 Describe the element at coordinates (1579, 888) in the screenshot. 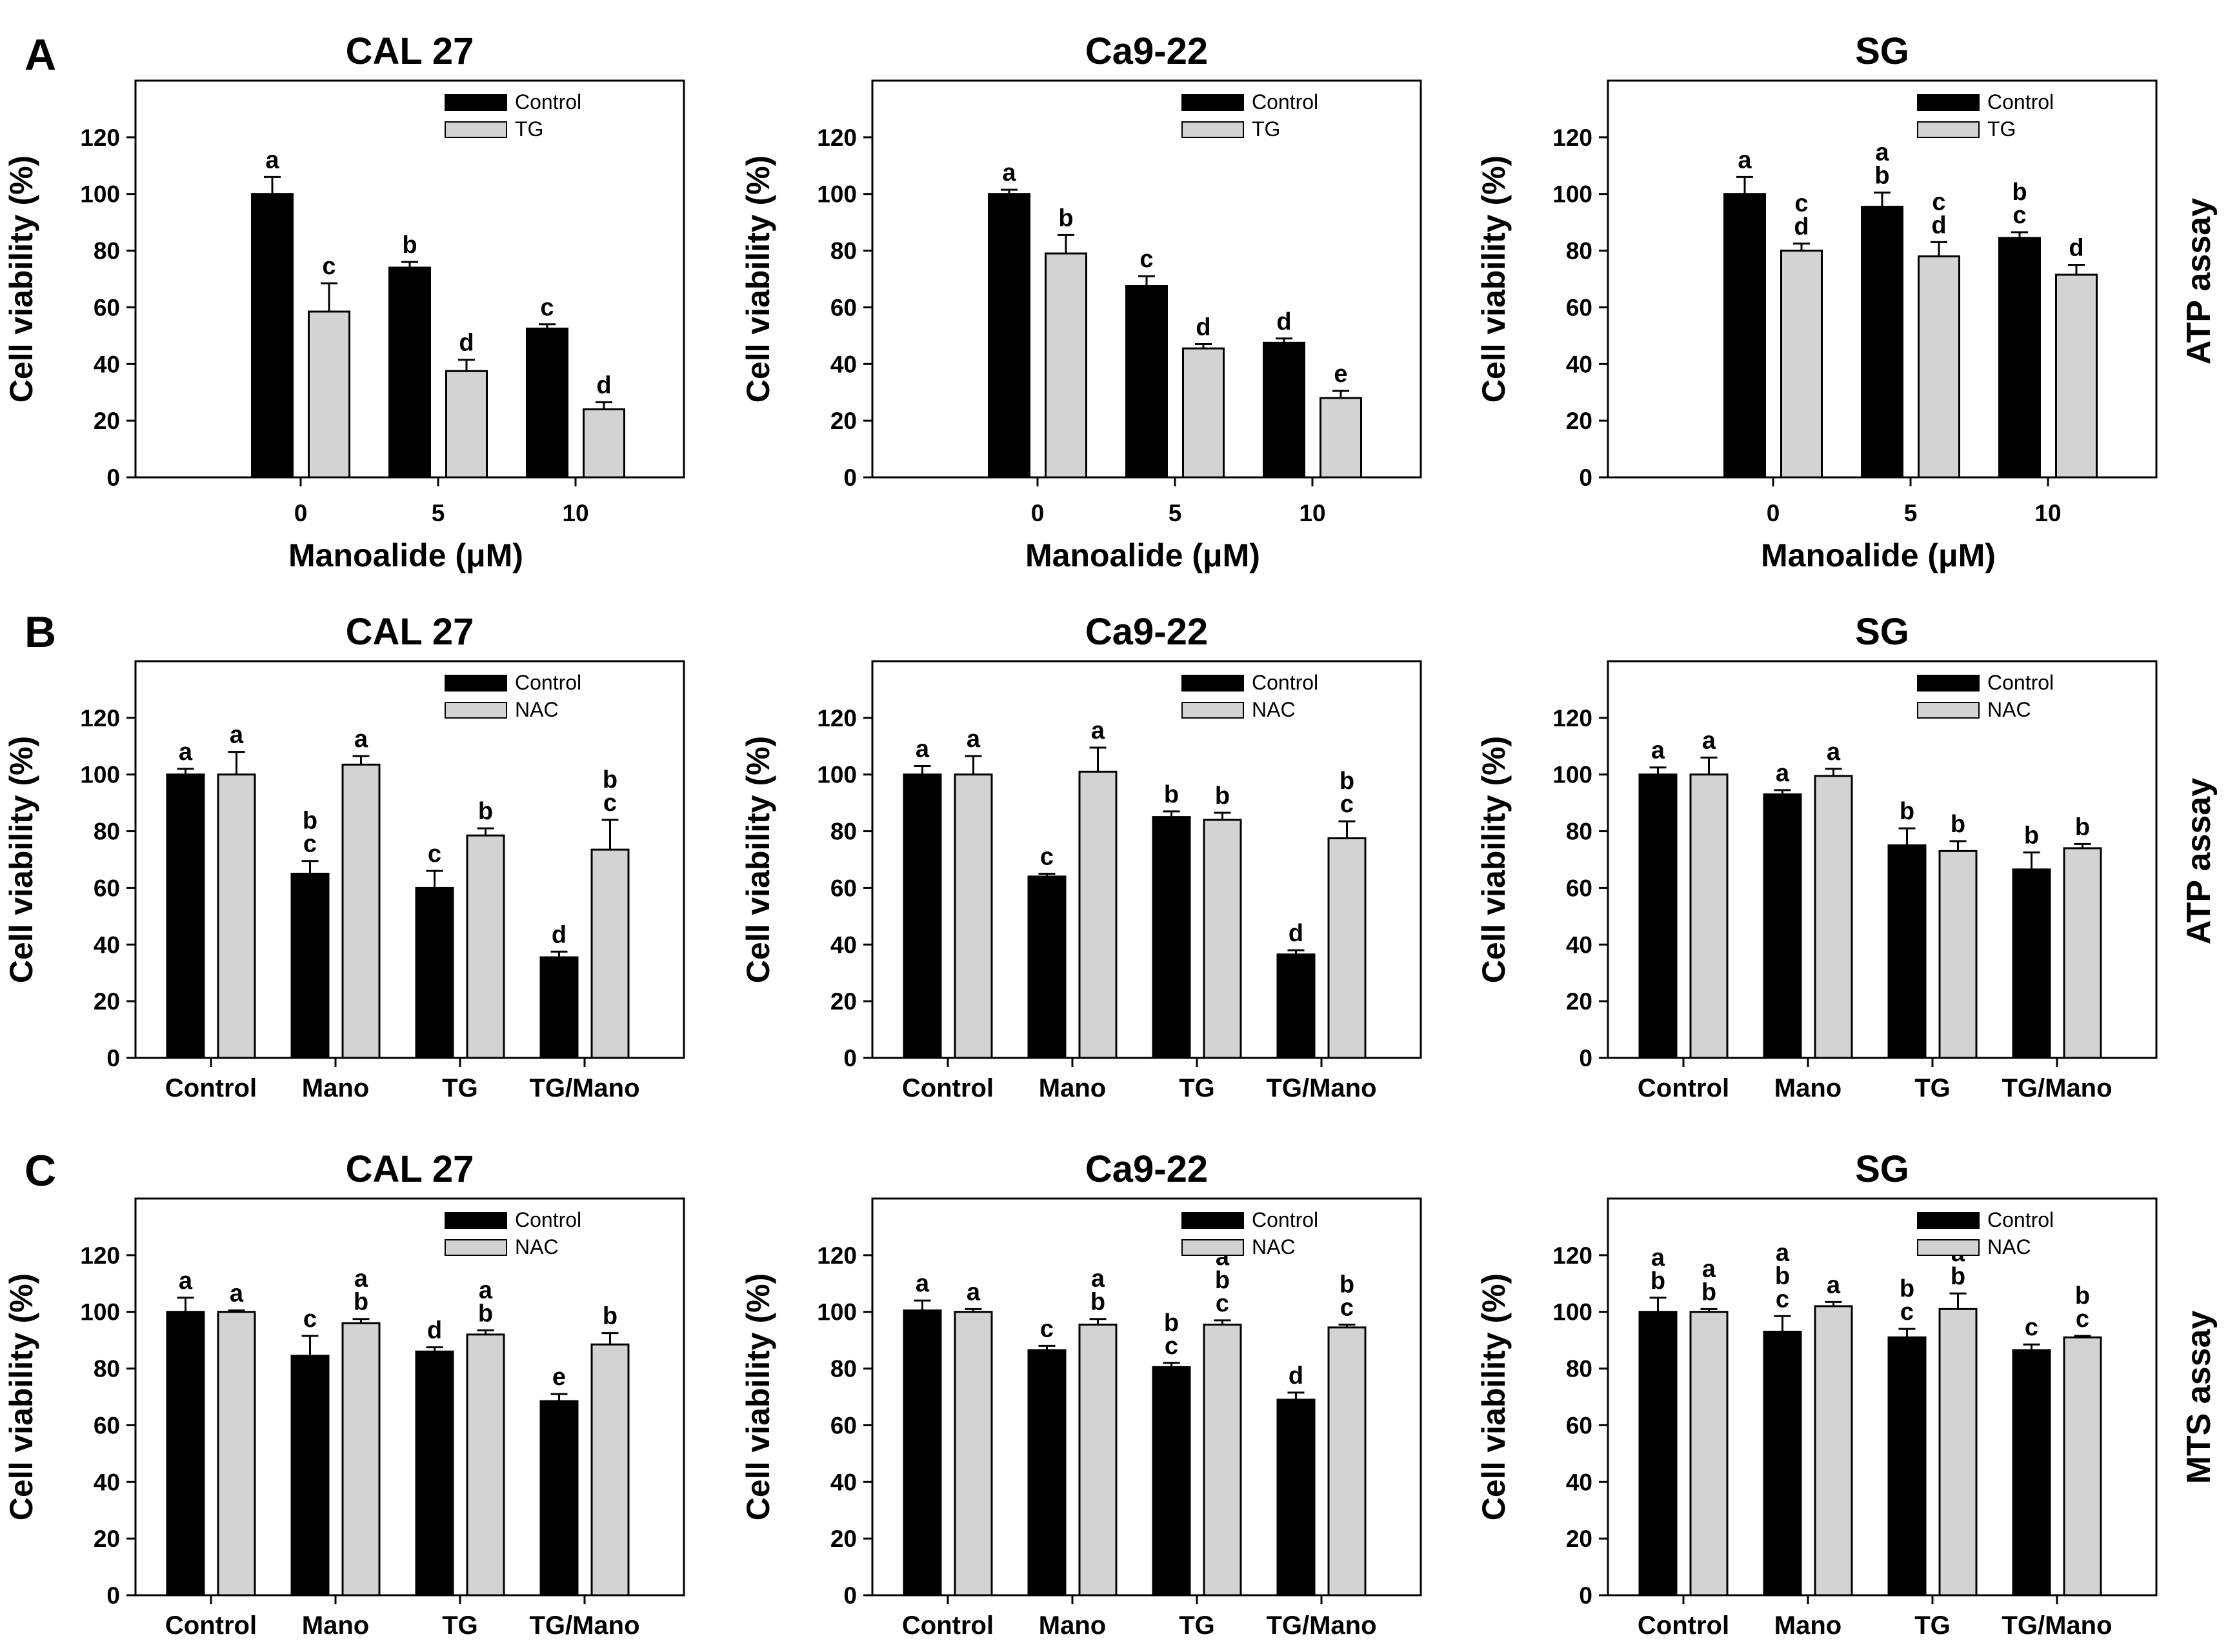

I see `y-tick-label: 60` at that location.